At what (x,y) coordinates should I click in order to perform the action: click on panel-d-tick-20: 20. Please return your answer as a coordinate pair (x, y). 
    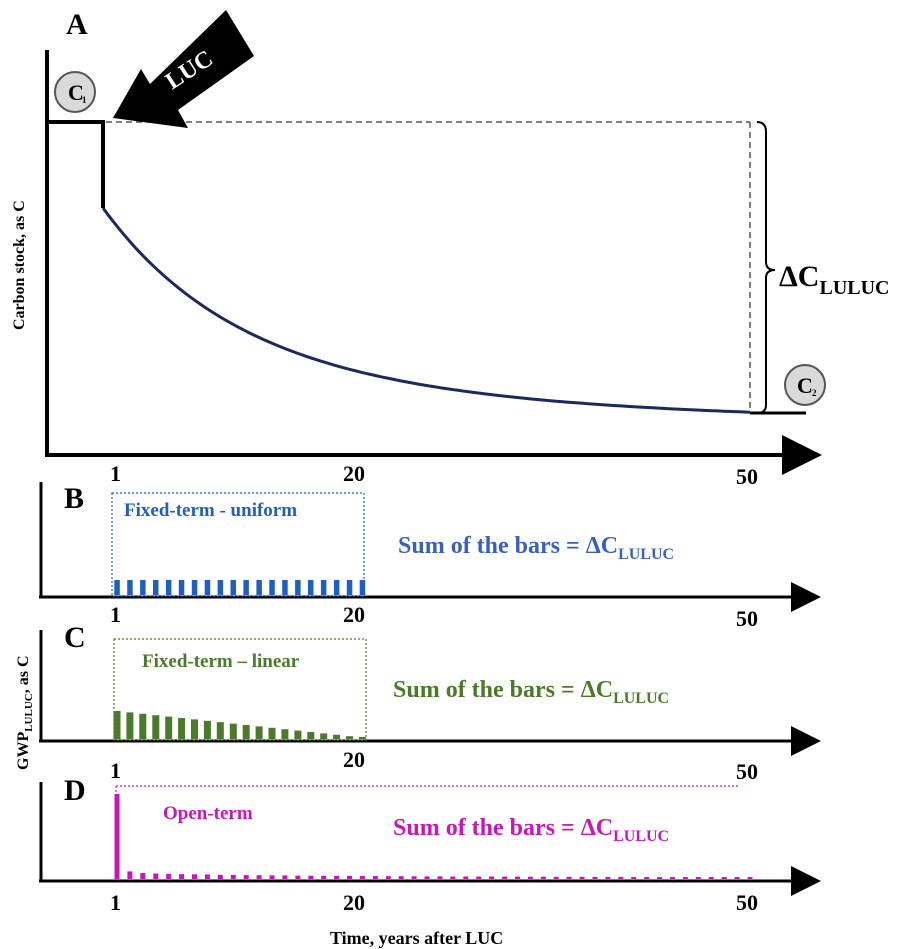
    Looking at the image, I should click on (354, 902).